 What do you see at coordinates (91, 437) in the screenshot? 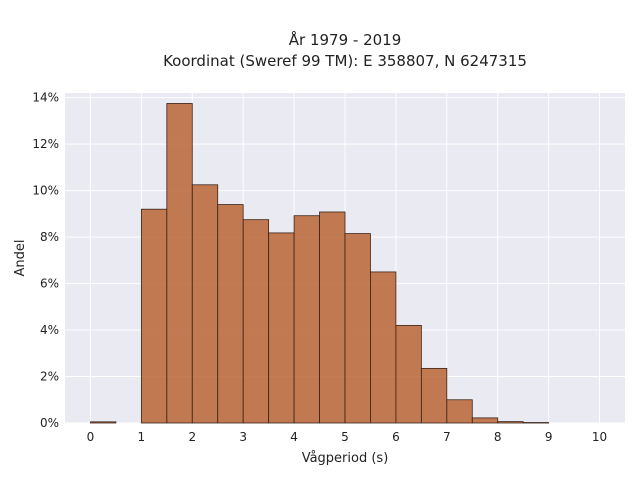
I see `x-tick-label: 0` at bounding box center [91, 437].